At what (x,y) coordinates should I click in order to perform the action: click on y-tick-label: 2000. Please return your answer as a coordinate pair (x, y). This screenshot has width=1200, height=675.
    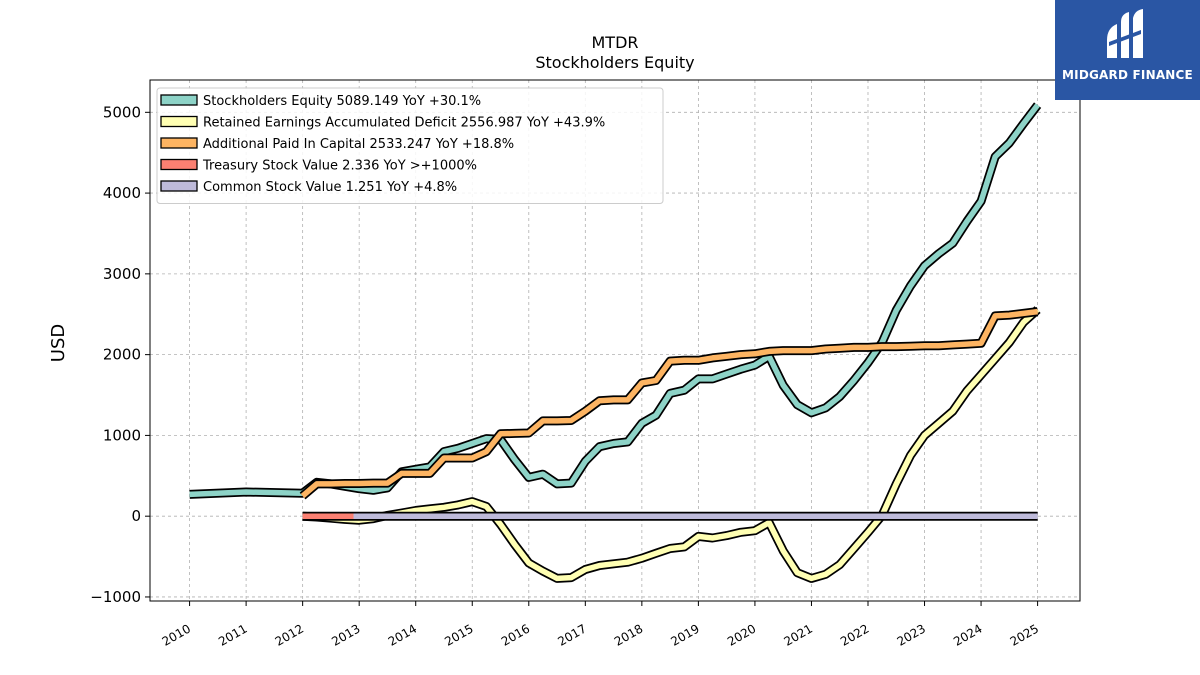
    Looking at the image, I should click on (122, 355).